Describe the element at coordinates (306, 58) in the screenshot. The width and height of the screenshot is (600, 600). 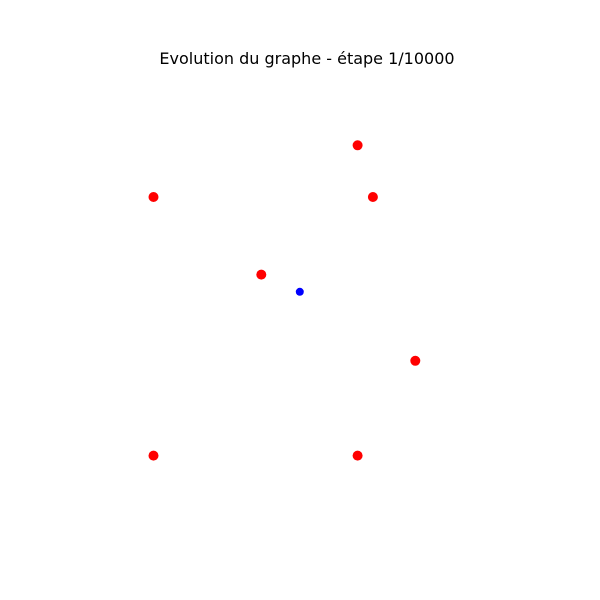
I see `chart-title: Evolution du graphe - étape 1/10000` at that location.